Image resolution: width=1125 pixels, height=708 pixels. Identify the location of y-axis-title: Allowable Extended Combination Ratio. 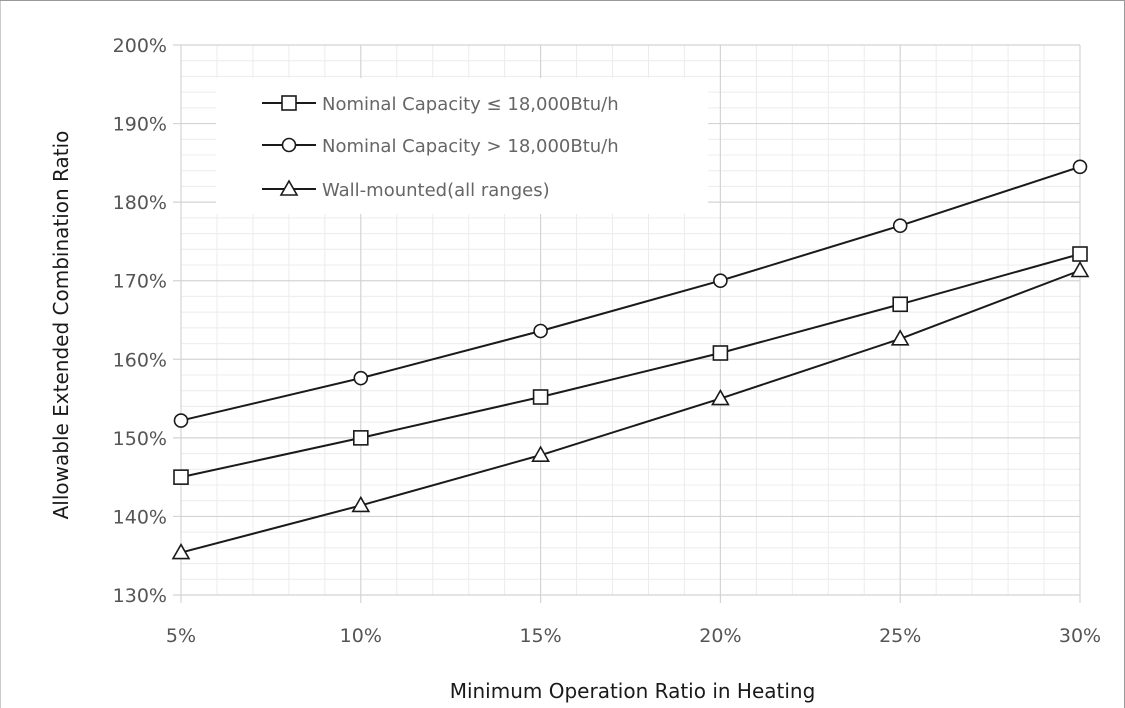
(61, 325).